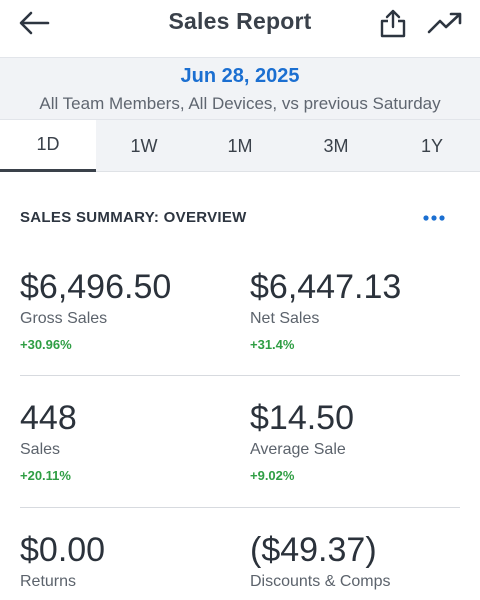  I want to click on metric-returns: $0.00 Returns, so click(125, 561).